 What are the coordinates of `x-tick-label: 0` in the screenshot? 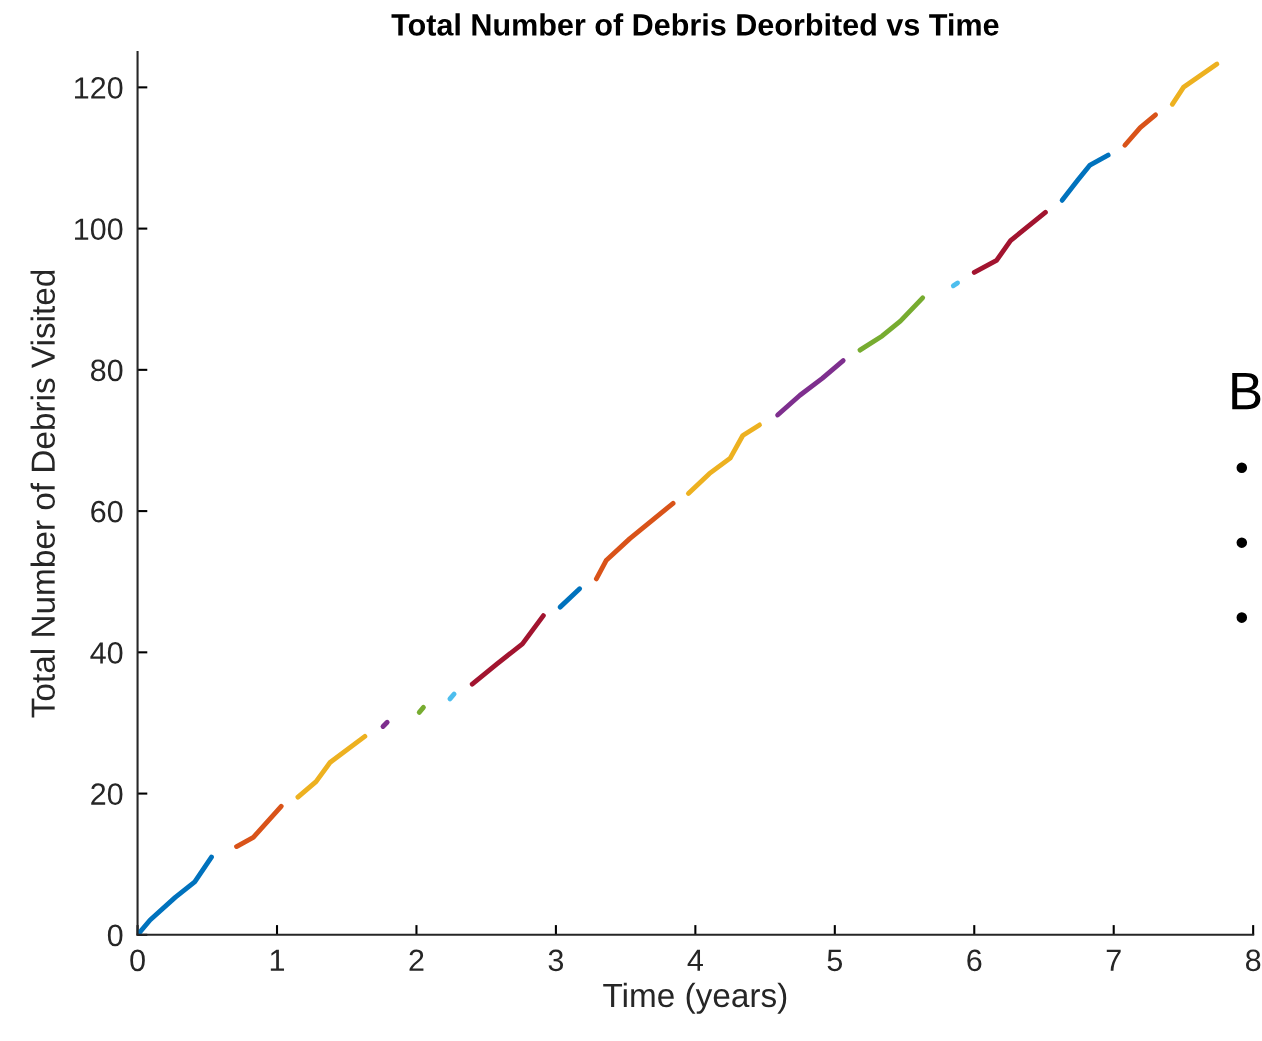 It's located at (137, 960).